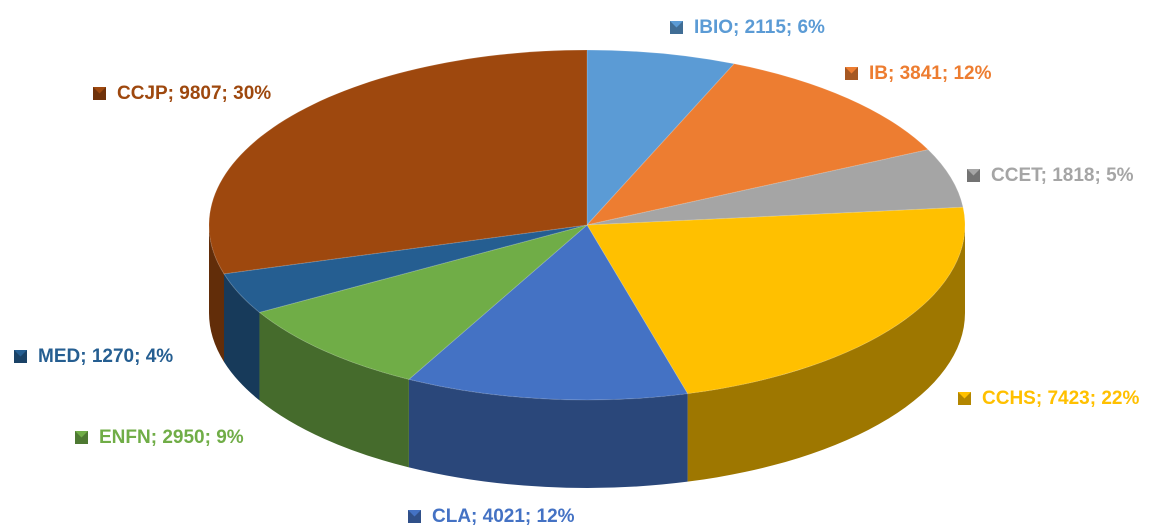  I want to click on data-label: MED; 1270; 4%, so click(105, 356).